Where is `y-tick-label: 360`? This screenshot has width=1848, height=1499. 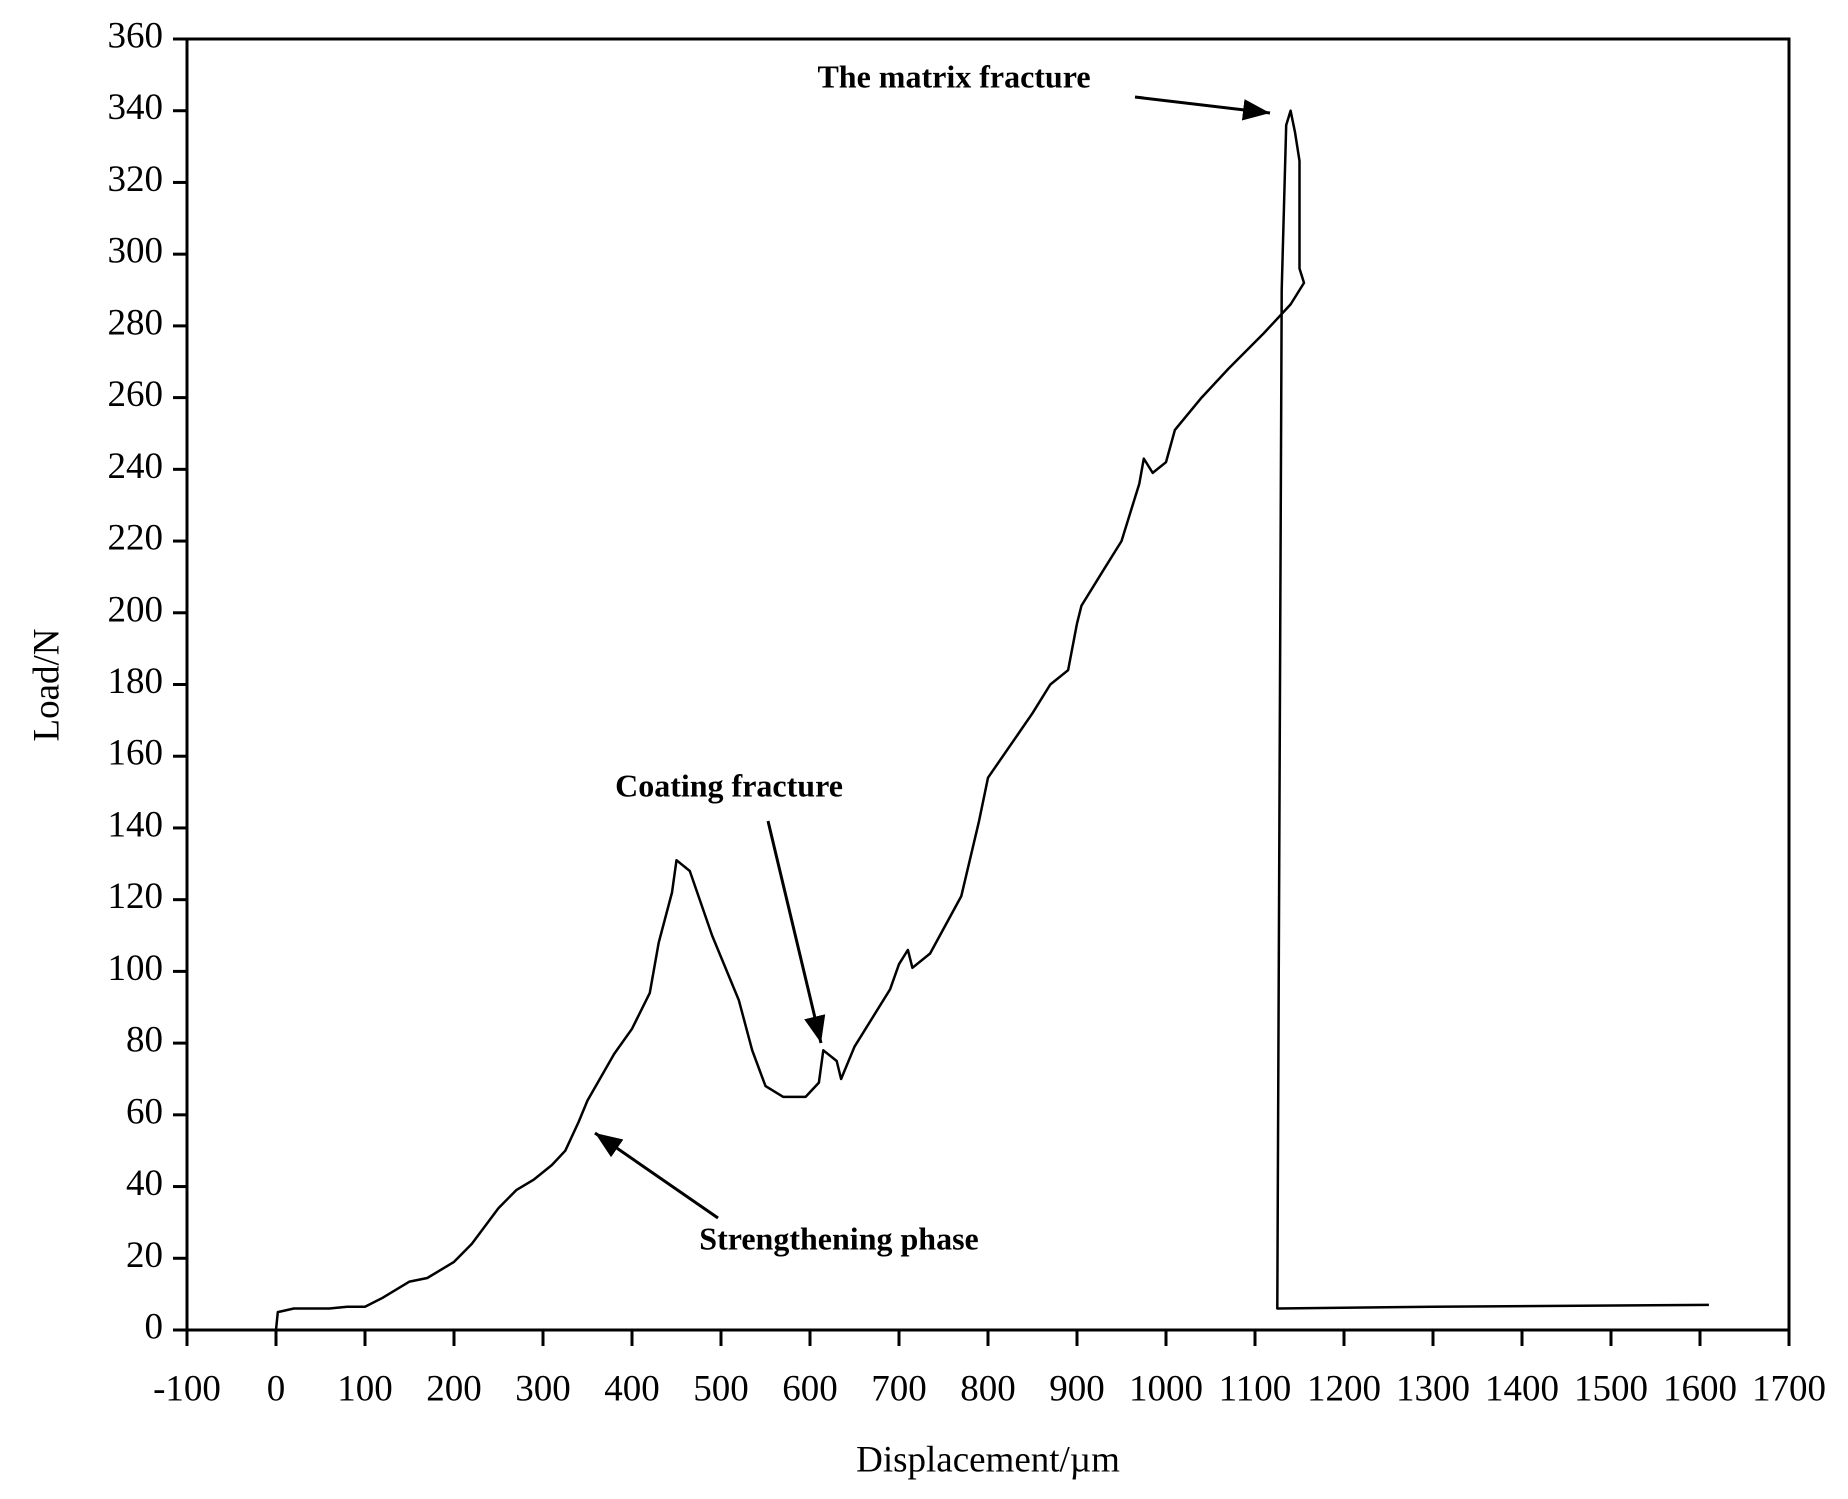
y-tick-label: 360 is located at coordinates (136, 35).